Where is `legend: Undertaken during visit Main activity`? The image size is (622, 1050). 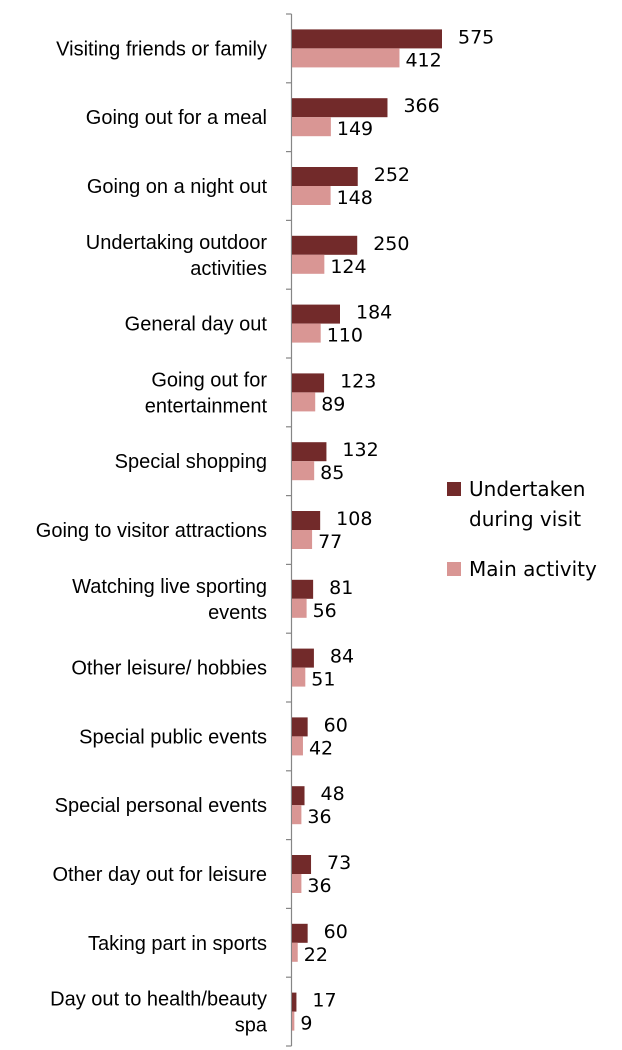
legend: Undertaken during visit Main activity is located at coordinates (522, 529).